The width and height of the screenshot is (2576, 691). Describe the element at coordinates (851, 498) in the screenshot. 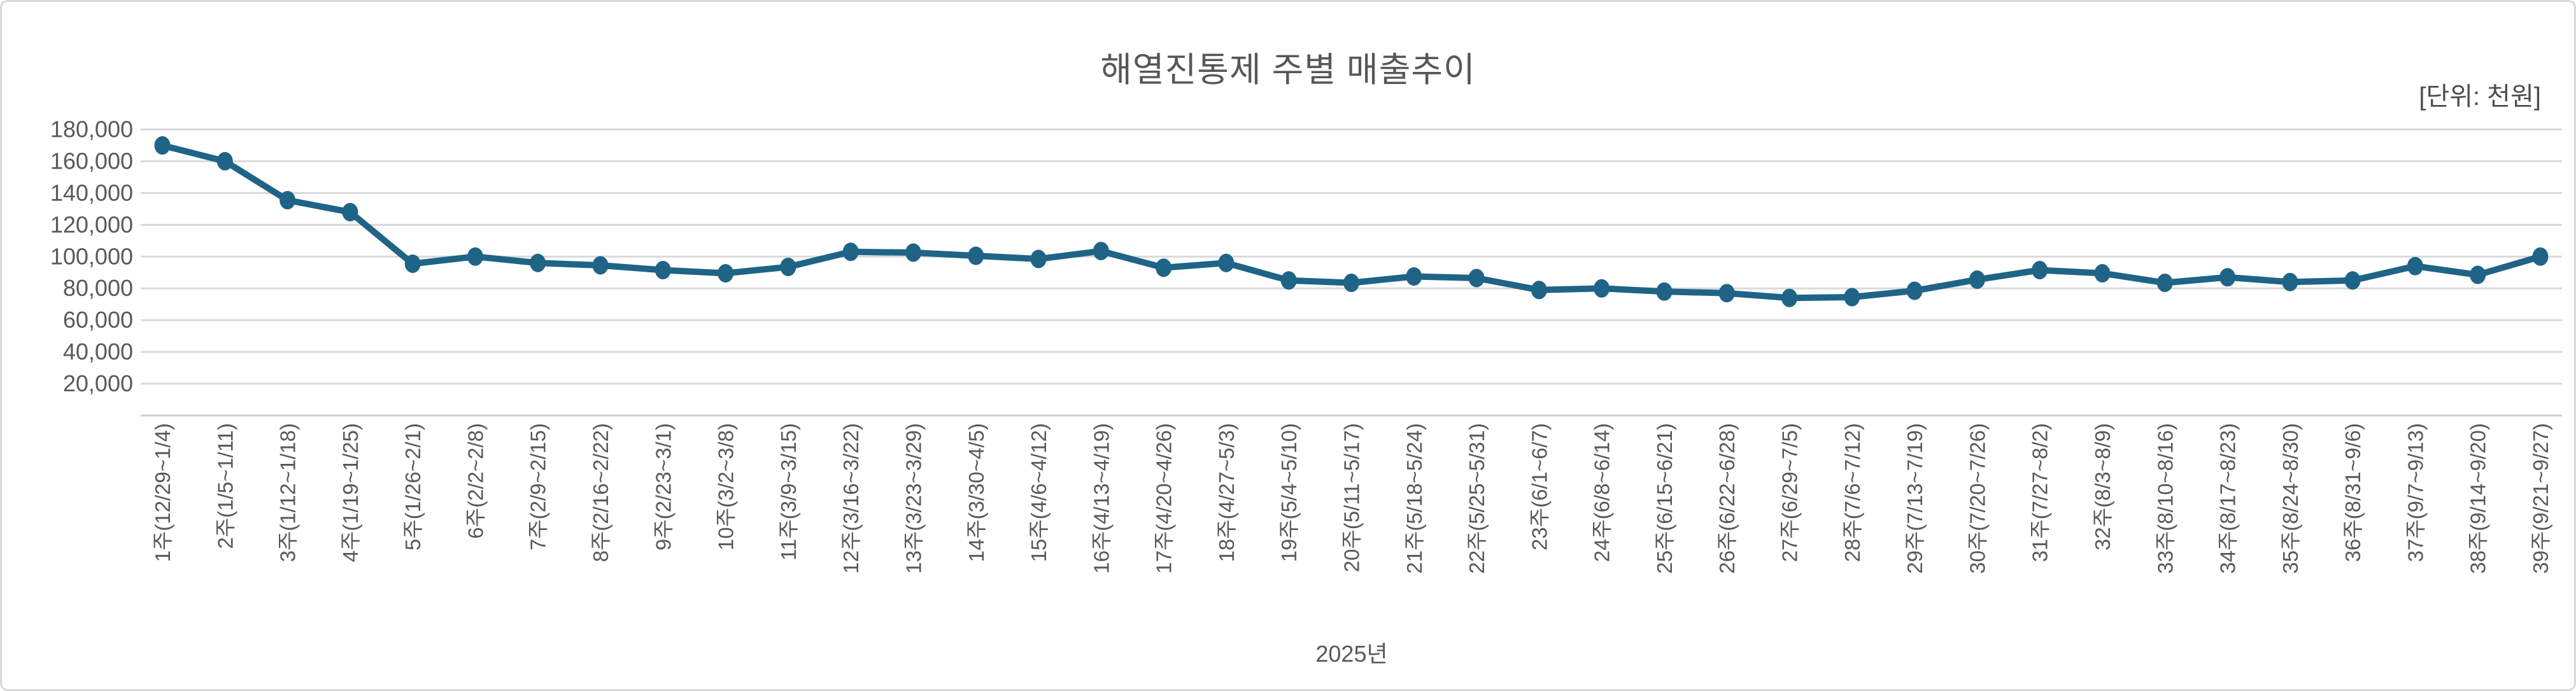

I see `x-tick-label: 12주(3/16~3/22)` at that location.